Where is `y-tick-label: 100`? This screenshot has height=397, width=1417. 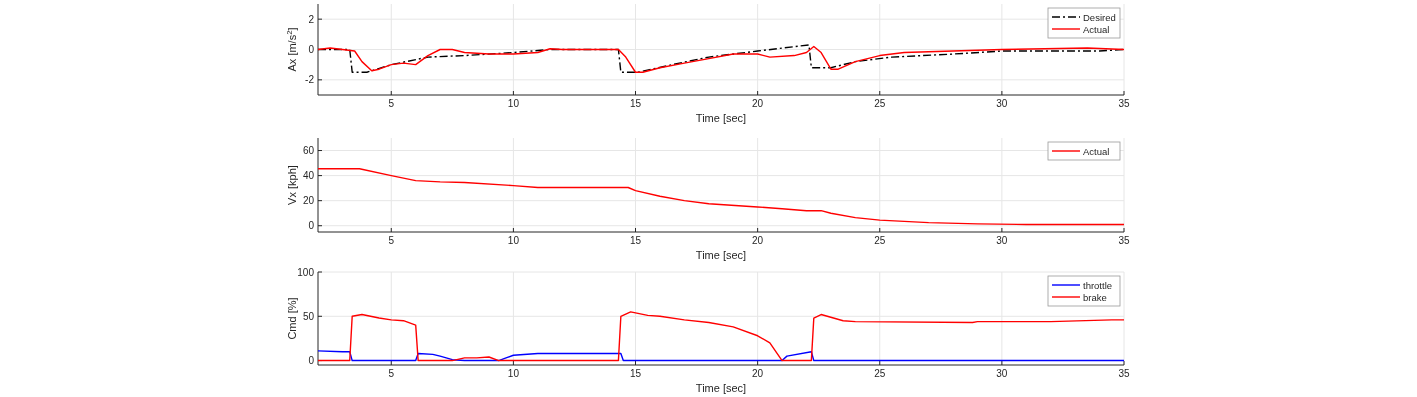
y-tick-label: 100 is located at coordinates (306, 272).